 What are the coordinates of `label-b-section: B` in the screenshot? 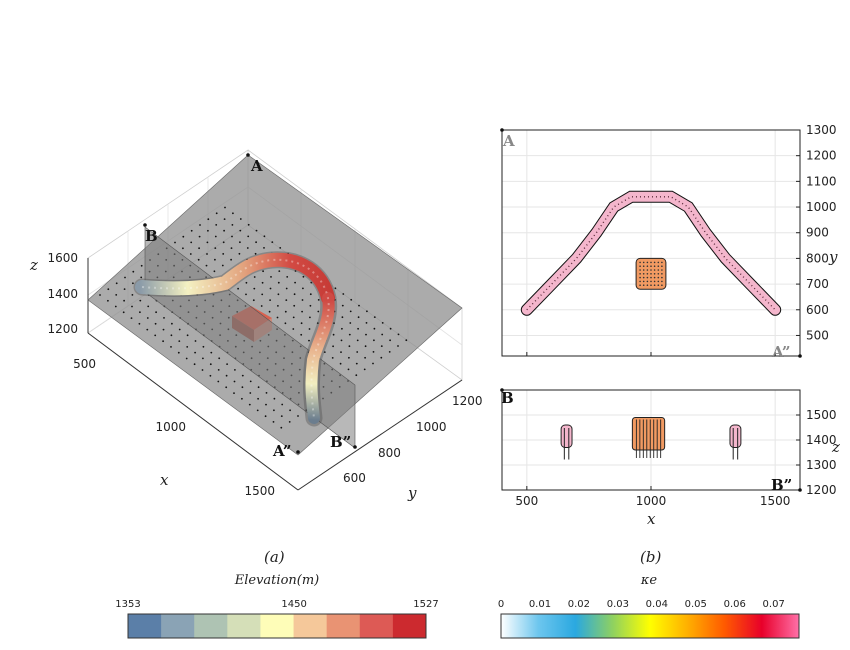 It's located at (507, 398).